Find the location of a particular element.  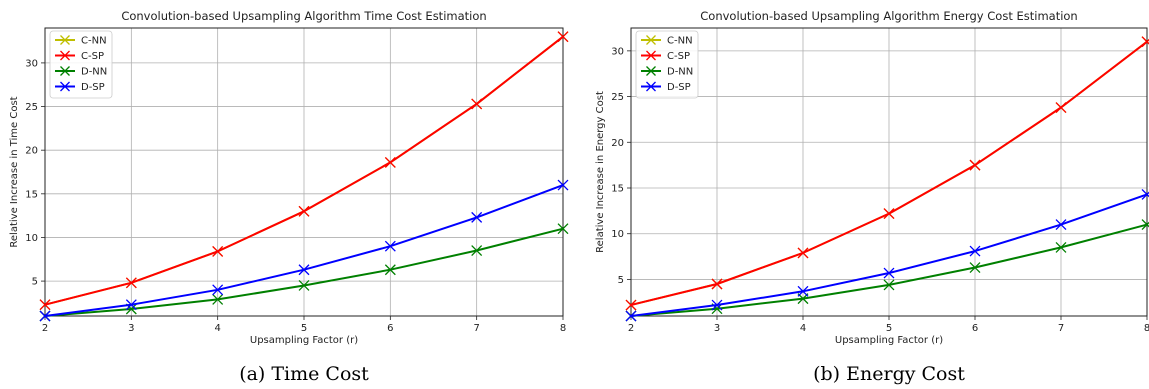

x-tick-label: 5 is located at coordinates (889, 328).